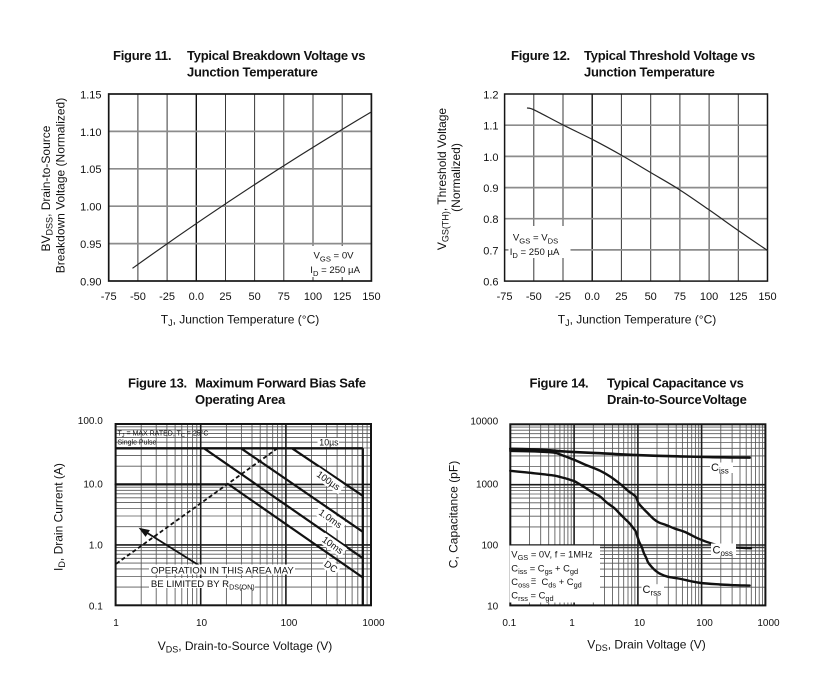 Image resolution: width=814 pixels, height=673 pixels. I want to click on svg-text: VGS​ = 0V, f = 1MHz, so click(552, 556).